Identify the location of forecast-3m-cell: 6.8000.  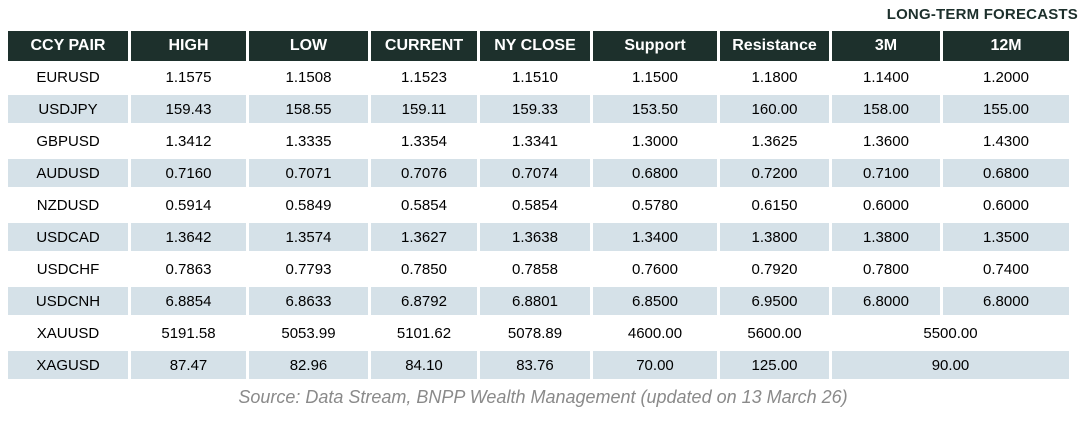
(886, 301).